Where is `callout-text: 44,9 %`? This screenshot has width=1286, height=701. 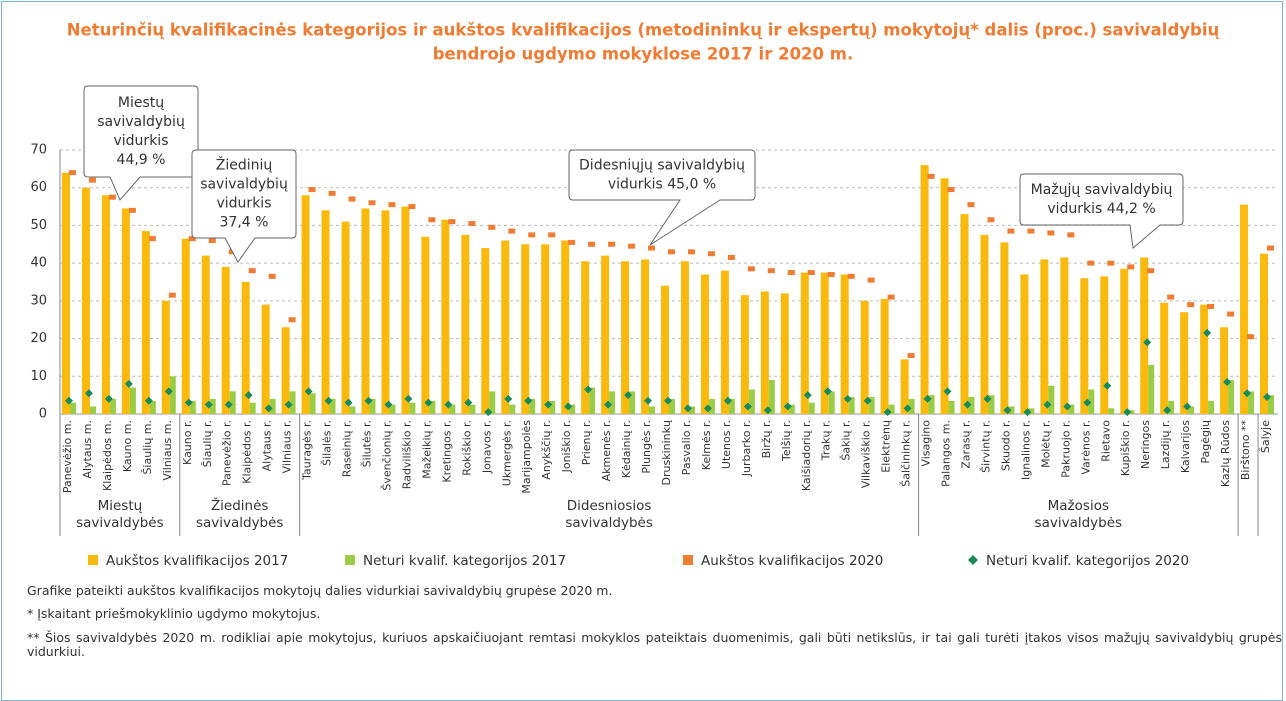
callout-text: 44,9 % is located at coordinates (141, 160).